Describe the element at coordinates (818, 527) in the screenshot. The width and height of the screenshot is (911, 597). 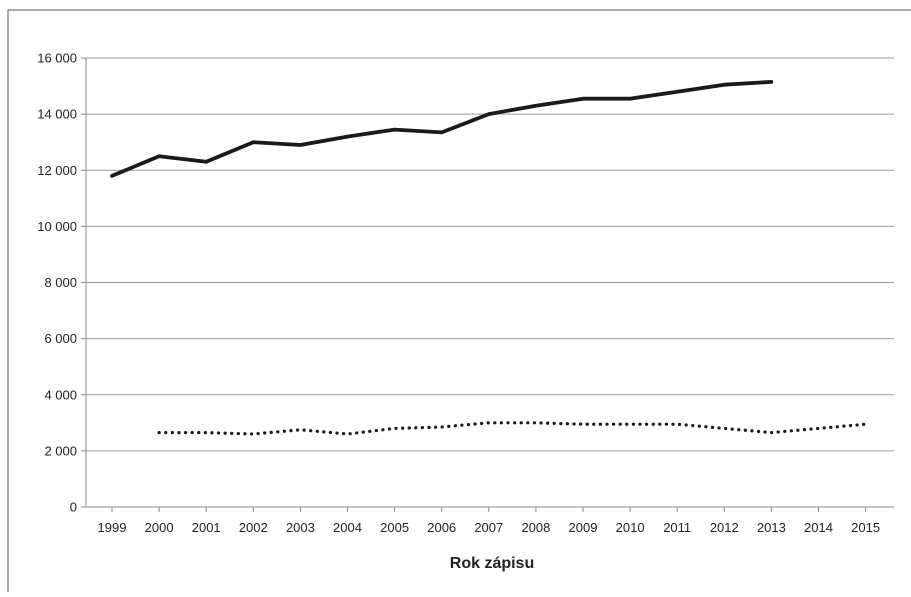
I see `x-tick-label: 2014` at that location.